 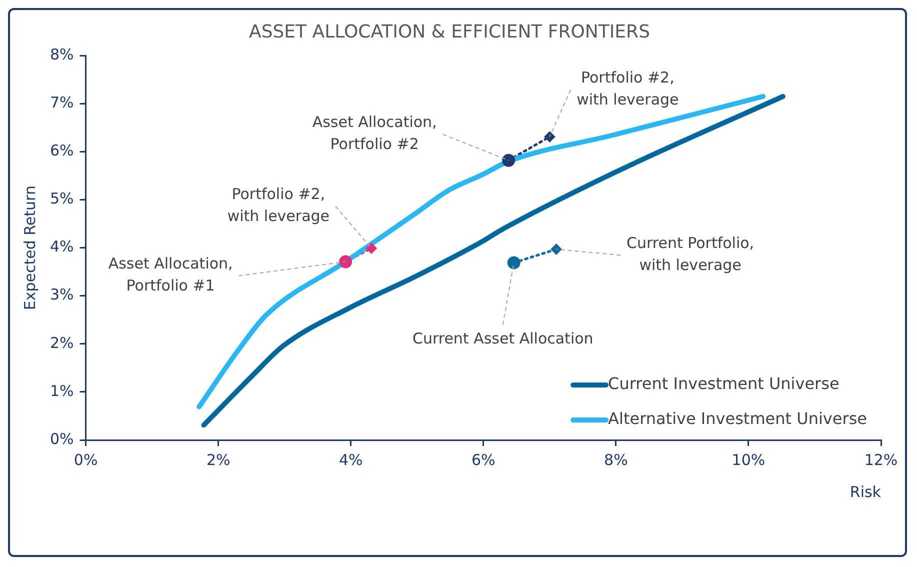 What do you see at coordinates (374, 133) in the screenshot?
I see `annotation: Asset Allocation, Portfolio #2` at bounding box center [374, 133].